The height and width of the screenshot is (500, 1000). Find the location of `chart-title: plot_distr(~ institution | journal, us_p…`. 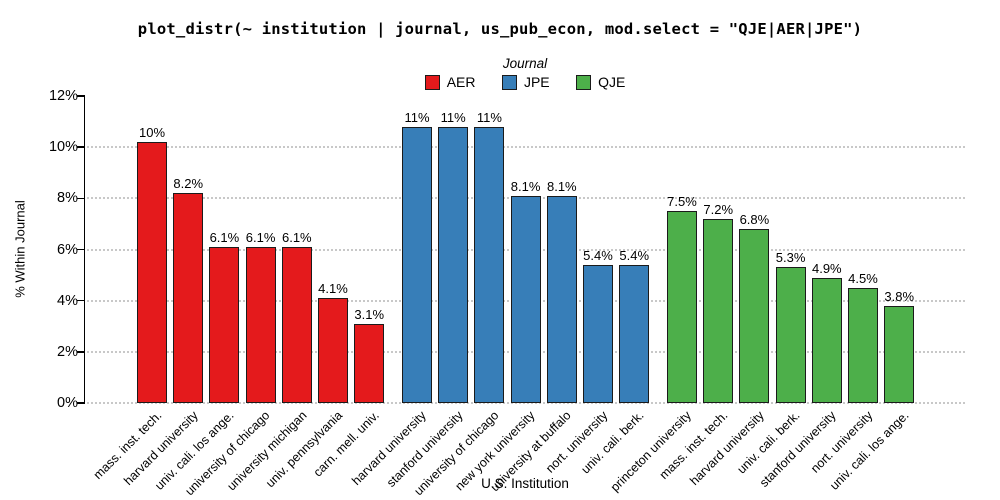

chart-title: plot_distr(~ institution | journal, us_p… is located at coordinates (500, 29).